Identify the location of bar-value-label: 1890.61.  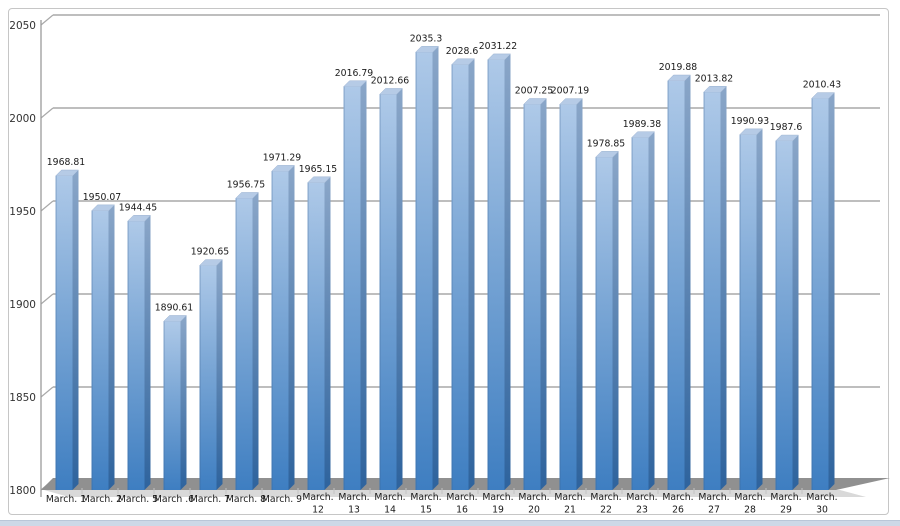
(174, 307).